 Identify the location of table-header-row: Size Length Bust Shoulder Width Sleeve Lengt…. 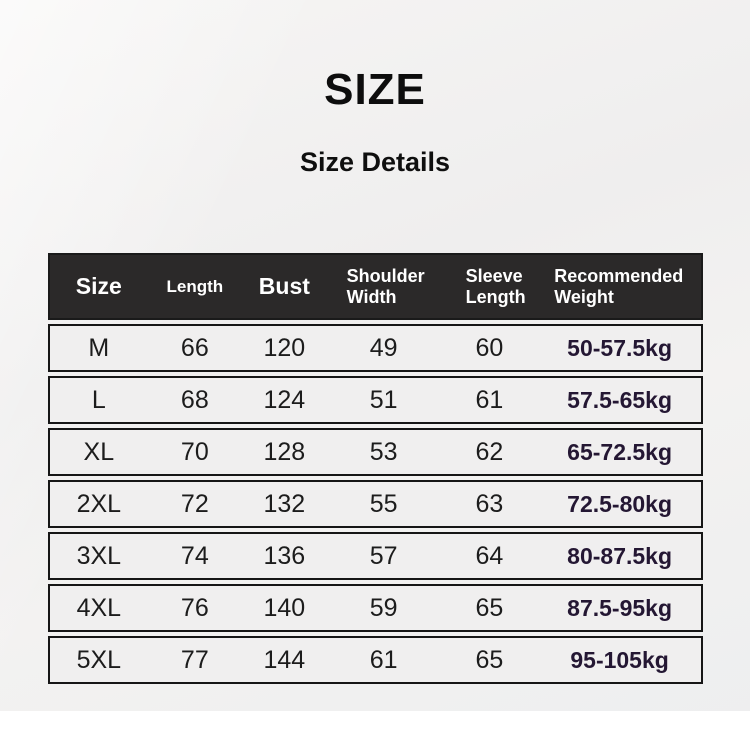
(375, 286).